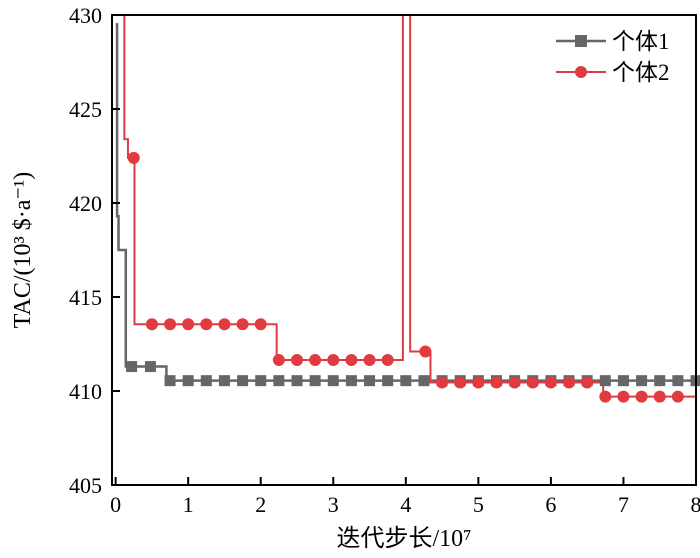  I want to click on y-tick-label: 420, so click(85, 203).